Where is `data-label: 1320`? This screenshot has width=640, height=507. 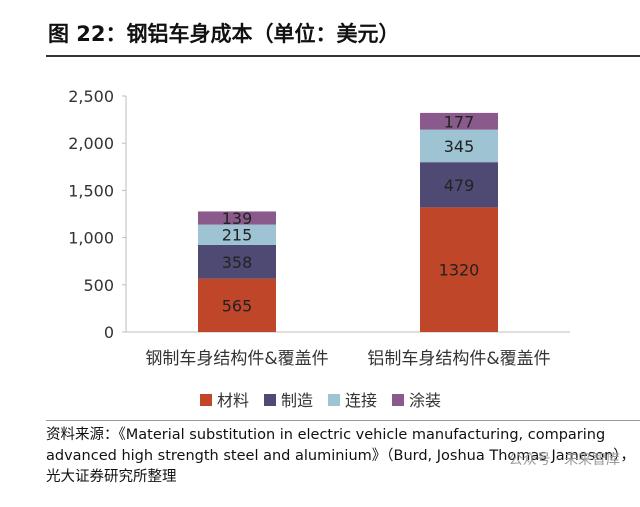 data-label: 1320 is located at coordinates (459, 270).